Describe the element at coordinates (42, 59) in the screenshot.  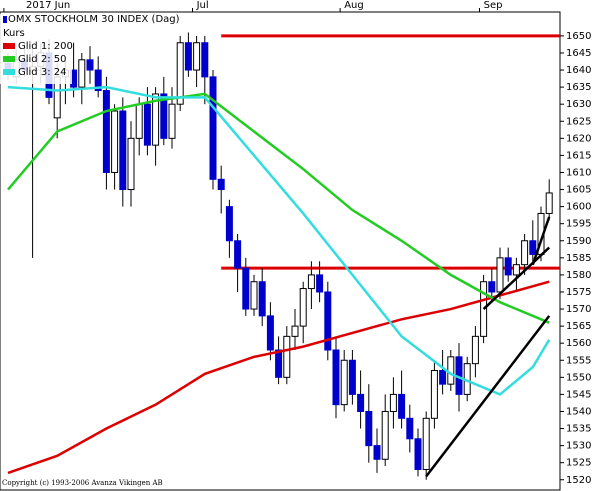
I see `legend-label: Glid 2: 50` at that location.